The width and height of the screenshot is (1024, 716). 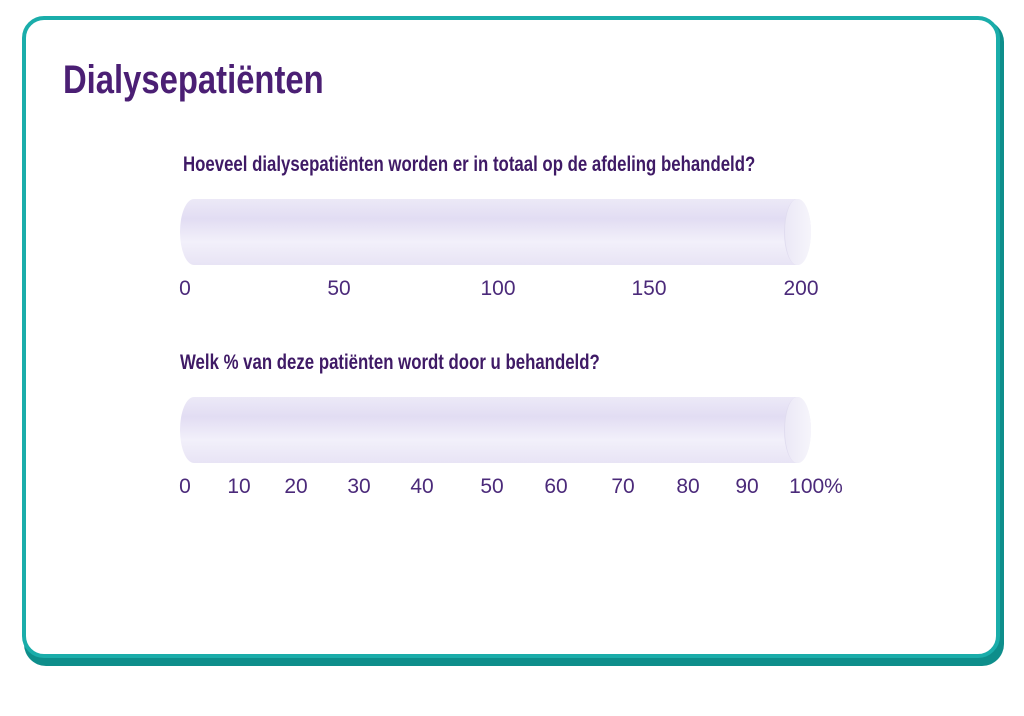 I want to click on scale-label-30: 30, so click(x=359, y=486).